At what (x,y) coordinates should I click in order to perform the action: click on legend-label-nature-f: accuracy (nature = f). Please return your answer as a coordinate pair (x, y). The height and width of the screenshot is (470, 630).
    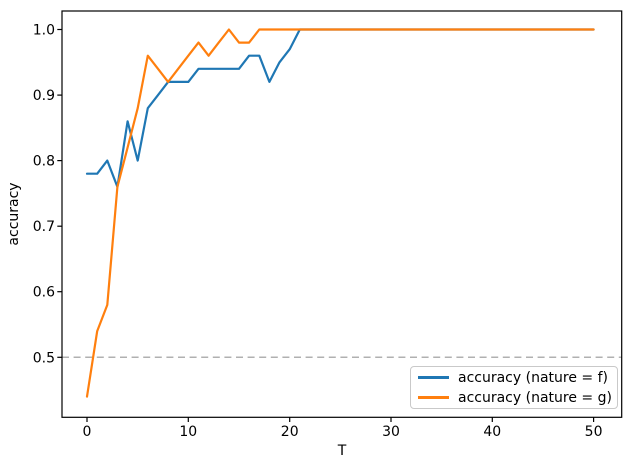
    Looking at the image, I should click on (533, 377).